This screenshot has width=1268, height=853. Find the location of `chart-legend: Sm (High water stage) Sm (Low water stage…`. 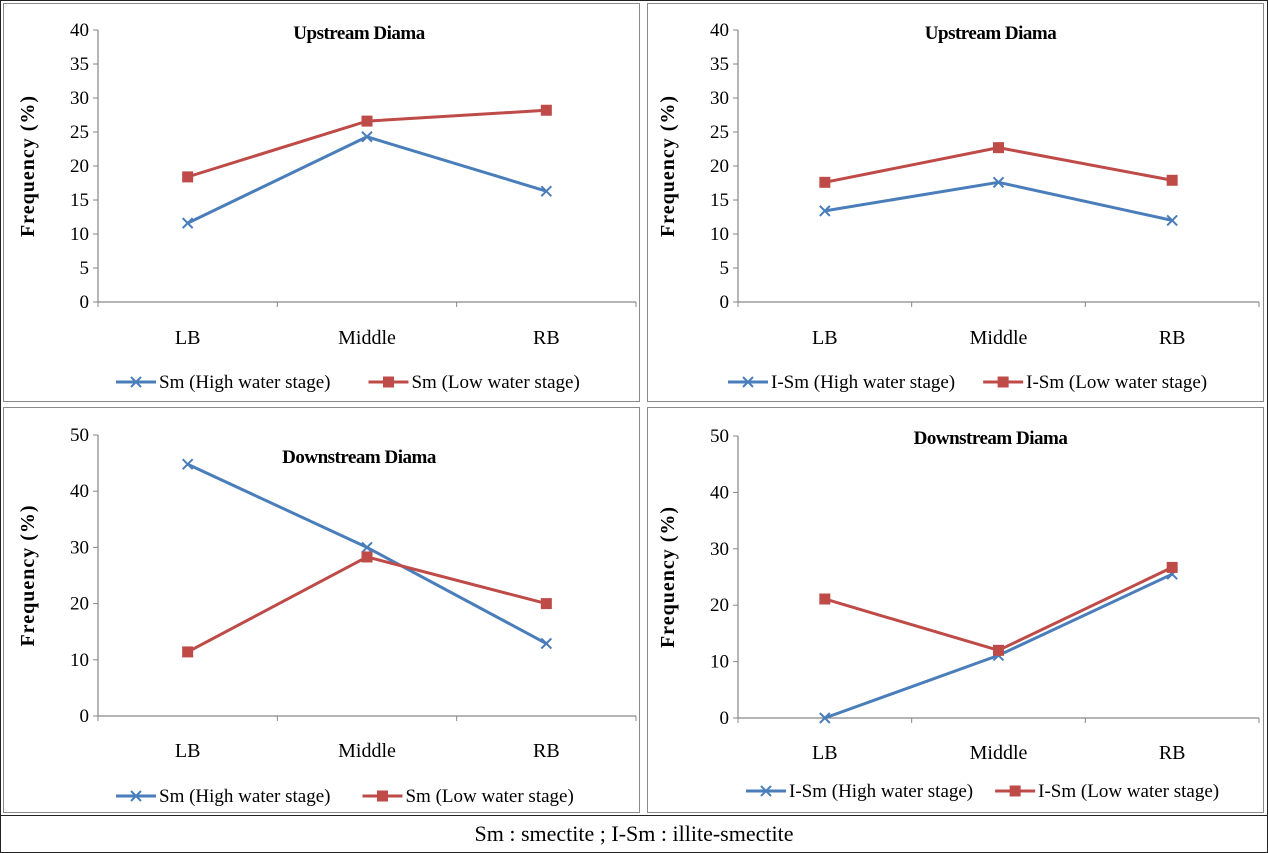

chart-legend: Sm (High water stage) Sm (Low water stage… is located at coordinates (348, 382).